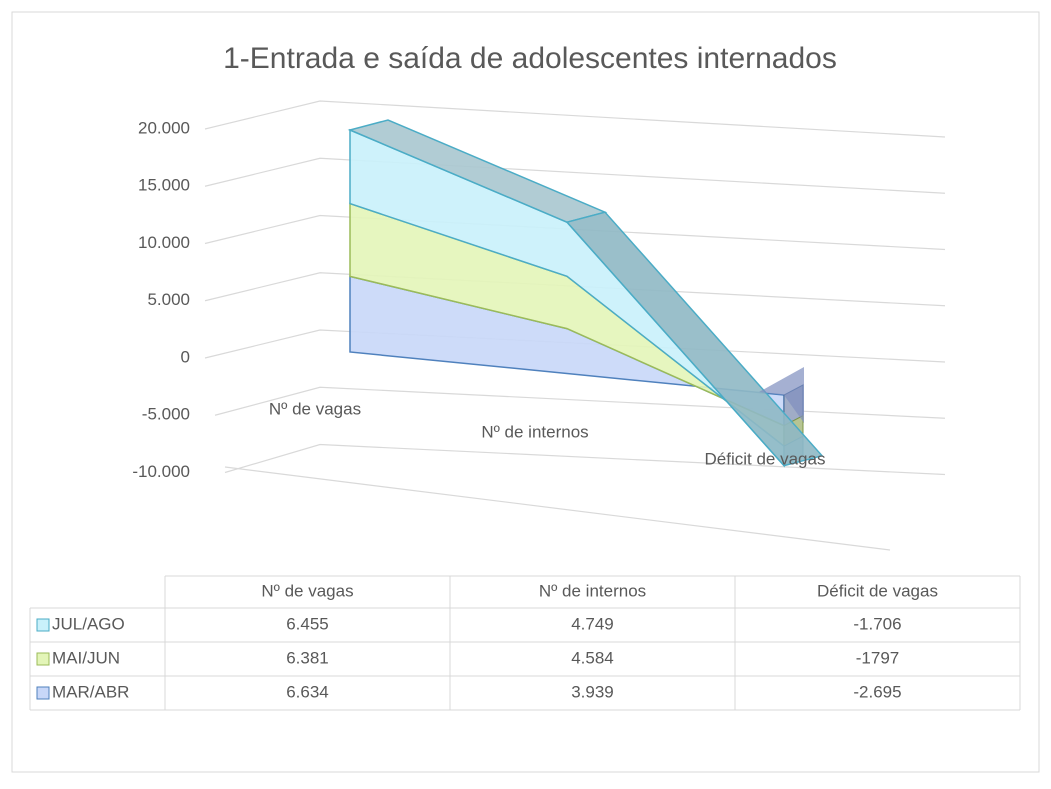 The height and width of the screenshot is (789, 1051). Describe the element at coordinates (88, 623) in the screenshot. I see `legend-label: JUL/AGO` at that location.